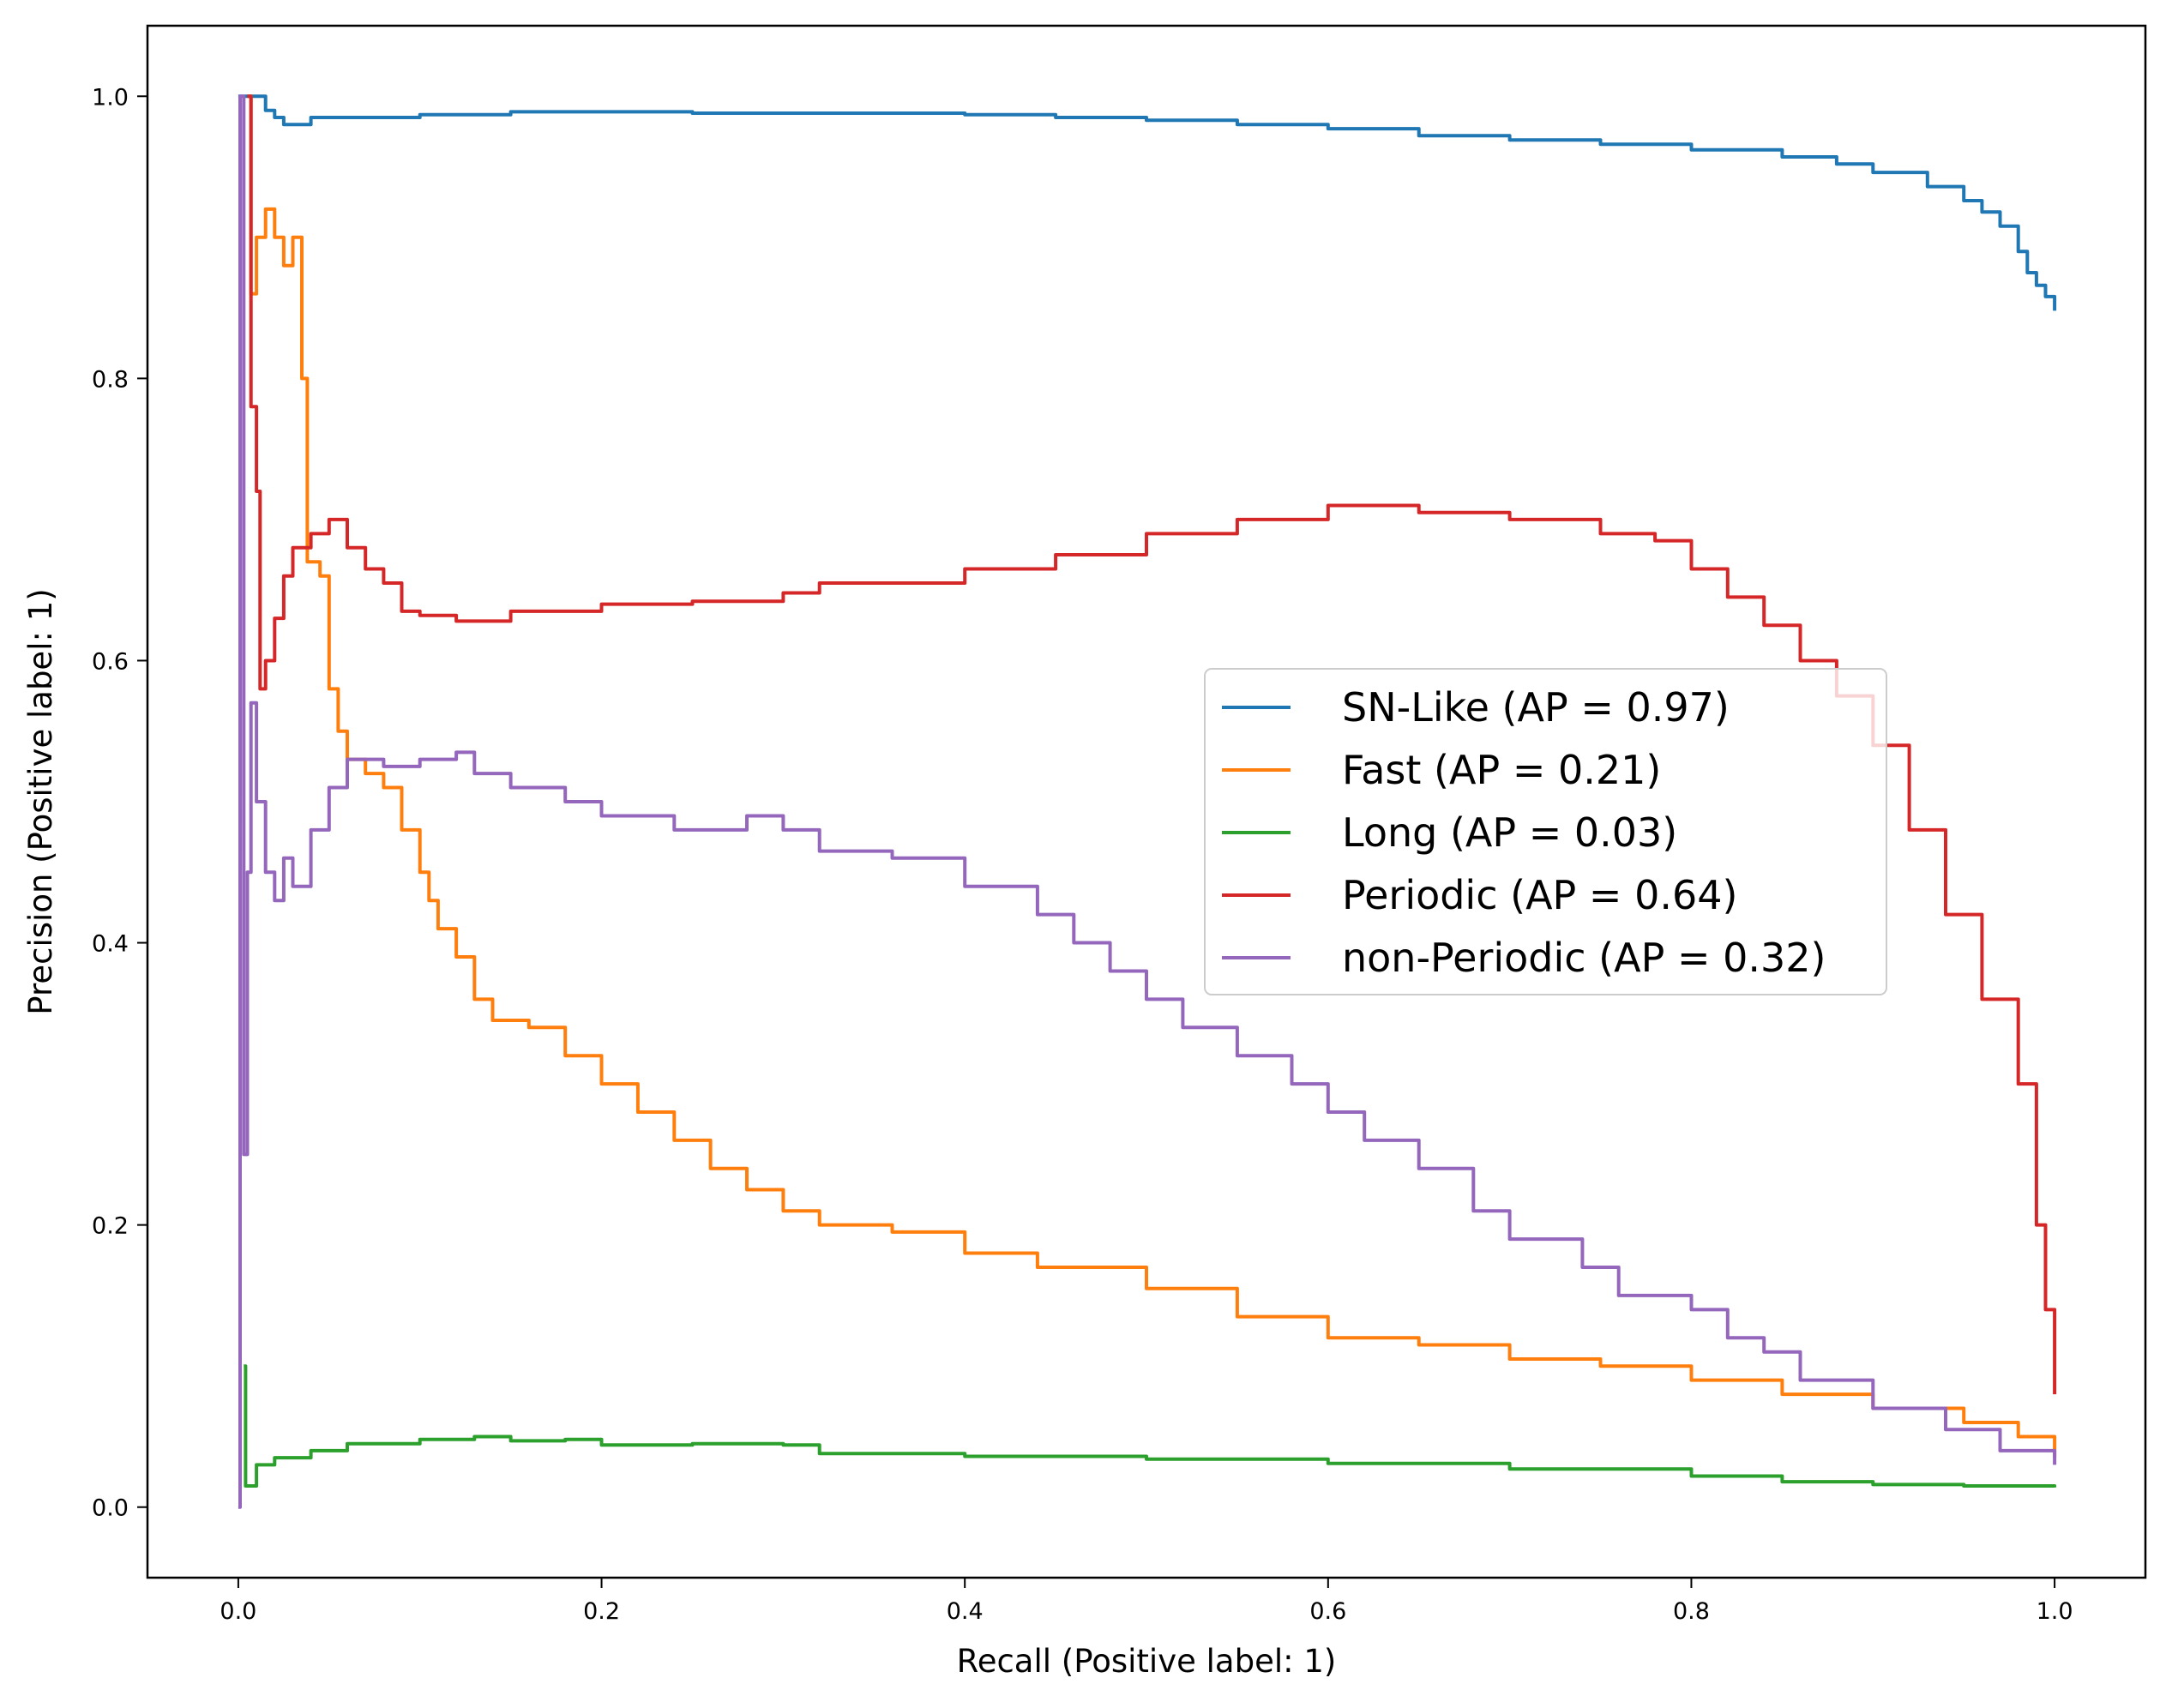 The width and height of the screenshot is (2166, 1708). Describe the element at coordinates (1146, 1601) in the screenshot. I see `x-axis: 0.0 0.2 0.4 0.6 0.8 1.0` at that location.